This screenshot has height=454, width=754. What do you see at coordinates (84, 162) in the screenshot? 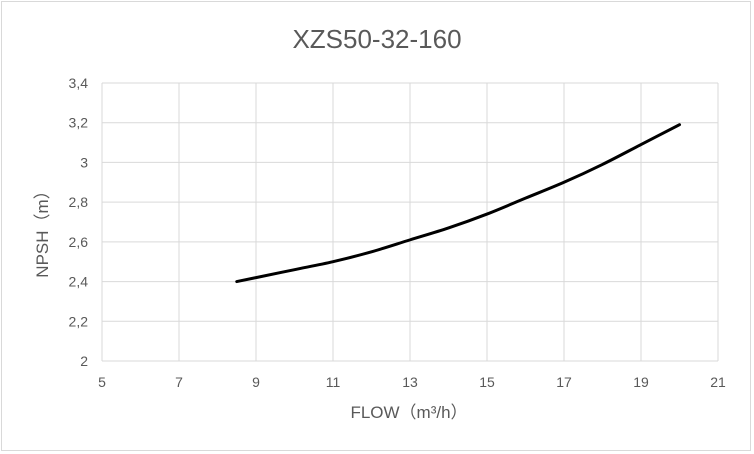
I see `y-tick-label: 3` at bounding box center [84, 162].